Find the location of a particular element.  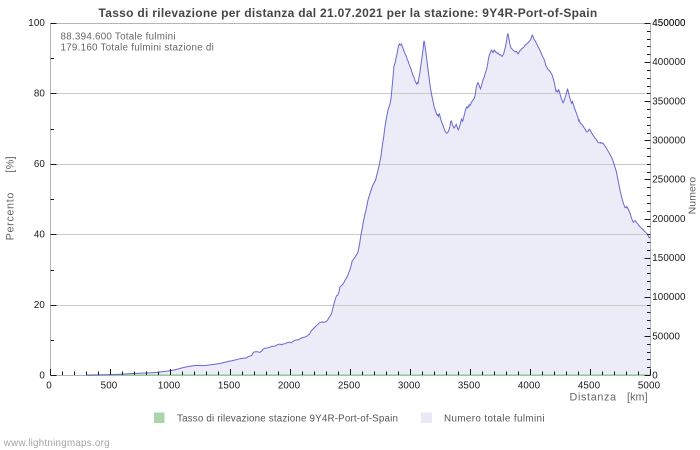

svg-text: 250000 is located at coordinates (669, 180).